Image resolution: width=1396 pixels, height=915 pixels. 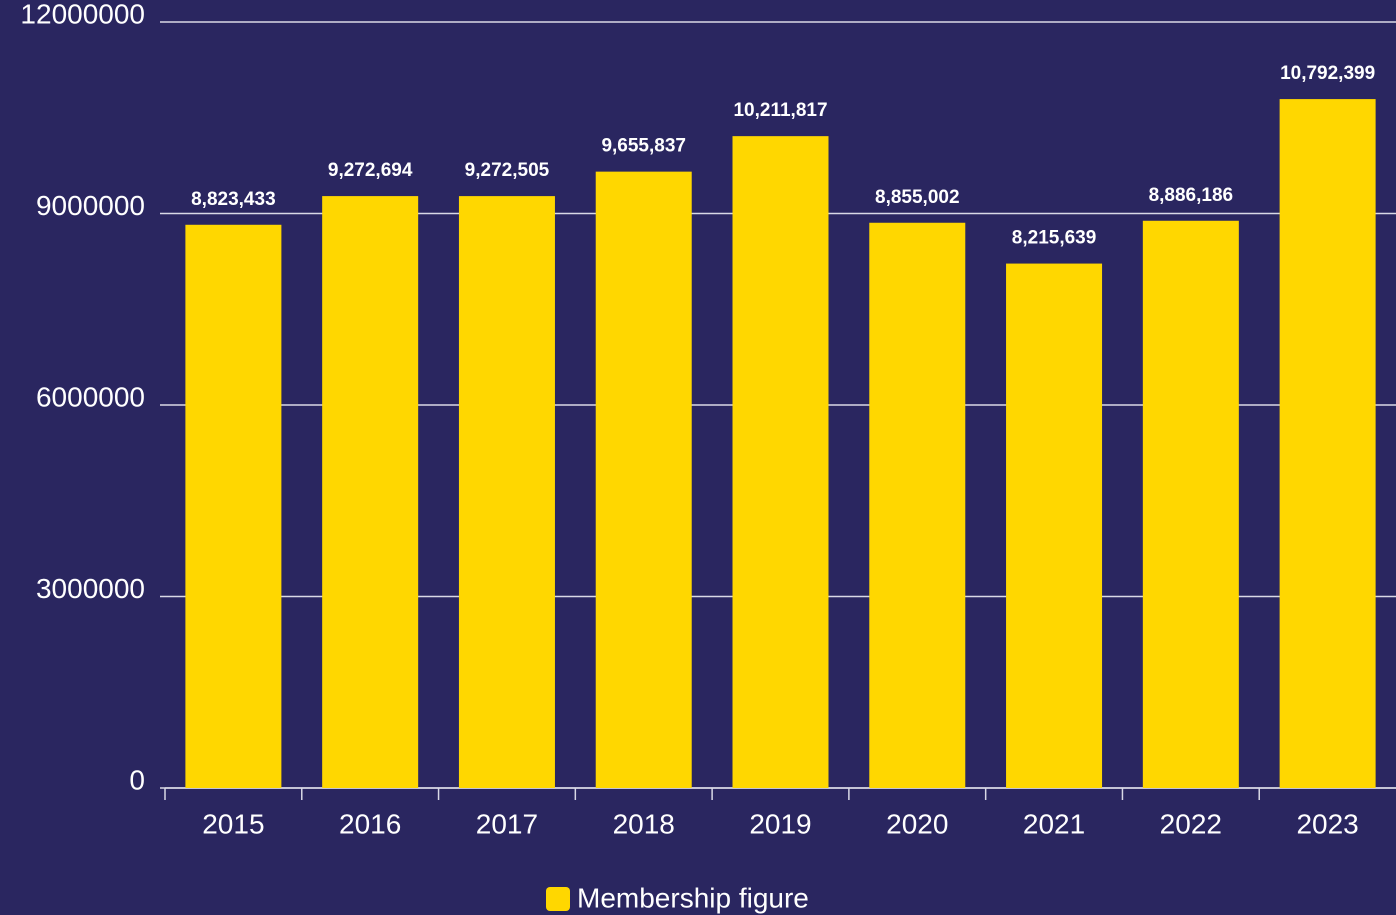 What do you see at coordinates (780, 823) in the screenshot?
I see `x-tick-label: 2019` at bounding box center [780, 823].